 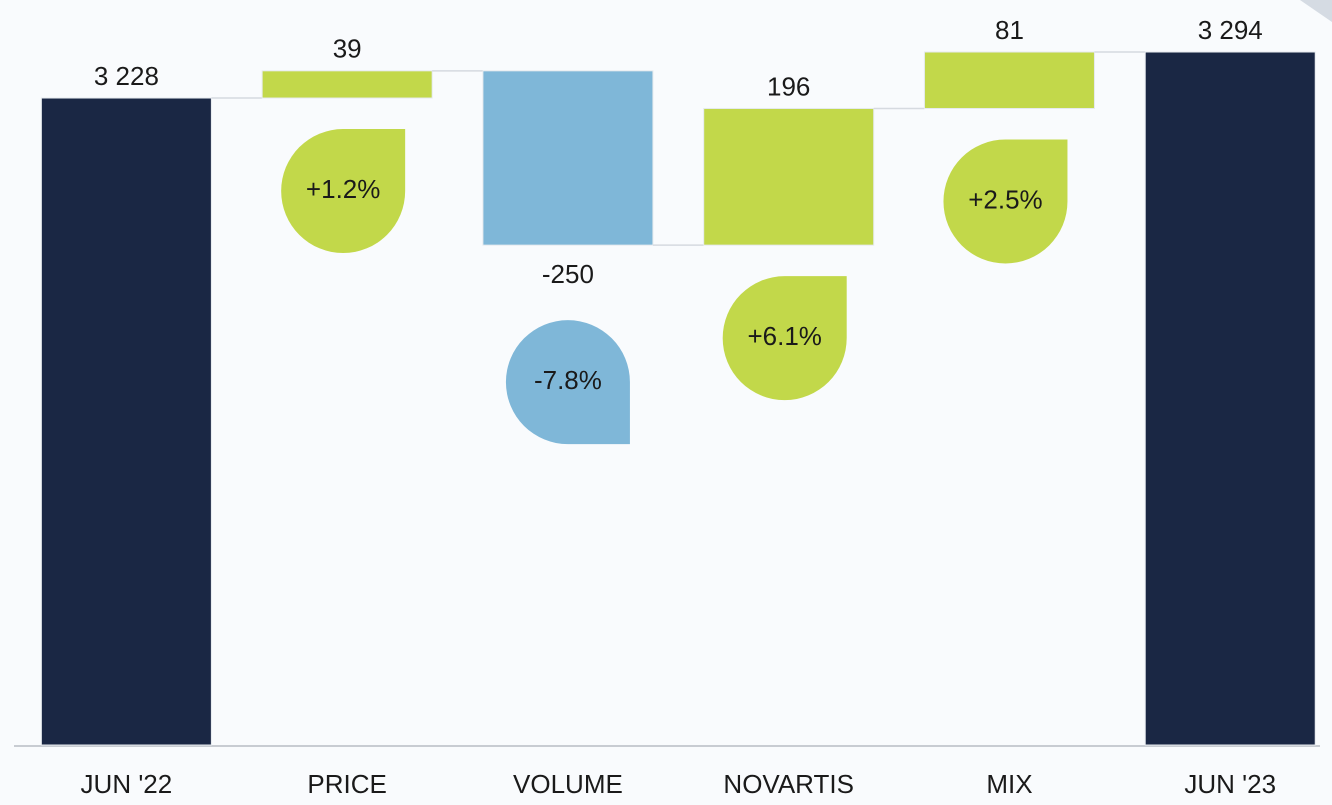 What do you see at coordinates (568, 784) in the screenshot?
I see `x-tick-label: VOLUME` at bounding box center [568, 784].